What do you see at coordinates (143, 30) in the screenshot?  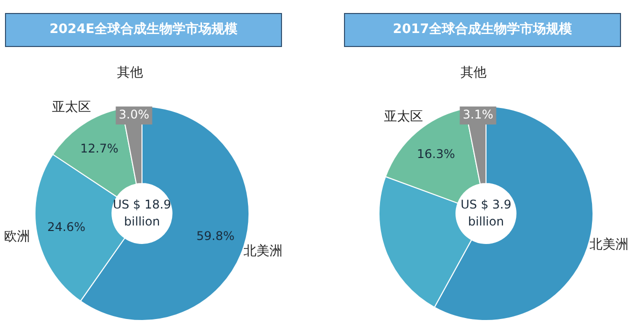 I see `chart-title: 2024E全球合成生物学市场规模` at bounding box center [143, 30].